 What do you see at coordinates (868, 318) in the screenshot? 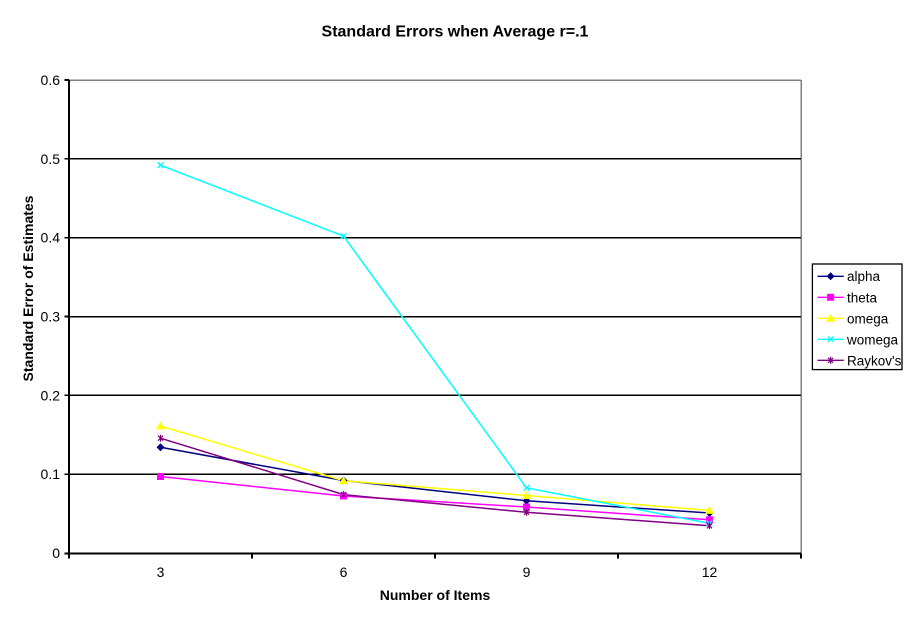
I see `svg-text: omega` at bounding box center [868, 318].